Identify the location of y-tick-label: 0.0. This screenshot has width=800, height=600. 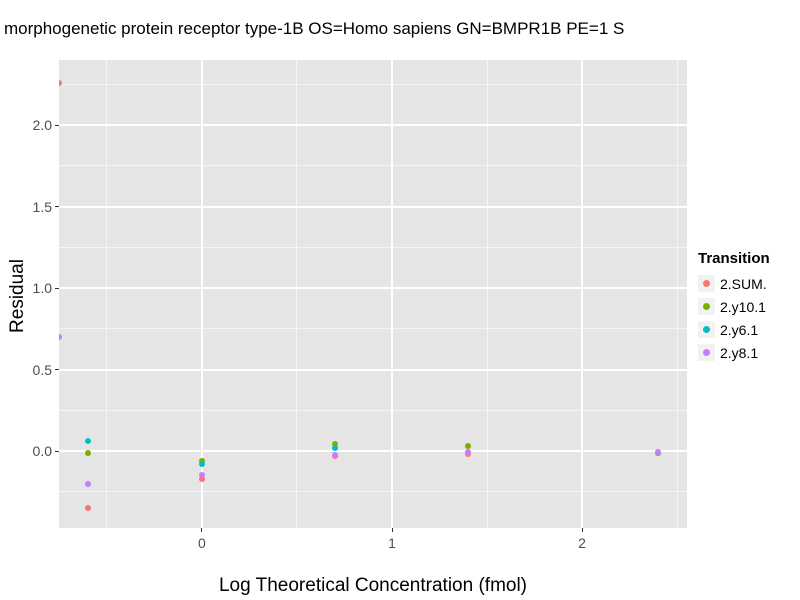
(42, 451).